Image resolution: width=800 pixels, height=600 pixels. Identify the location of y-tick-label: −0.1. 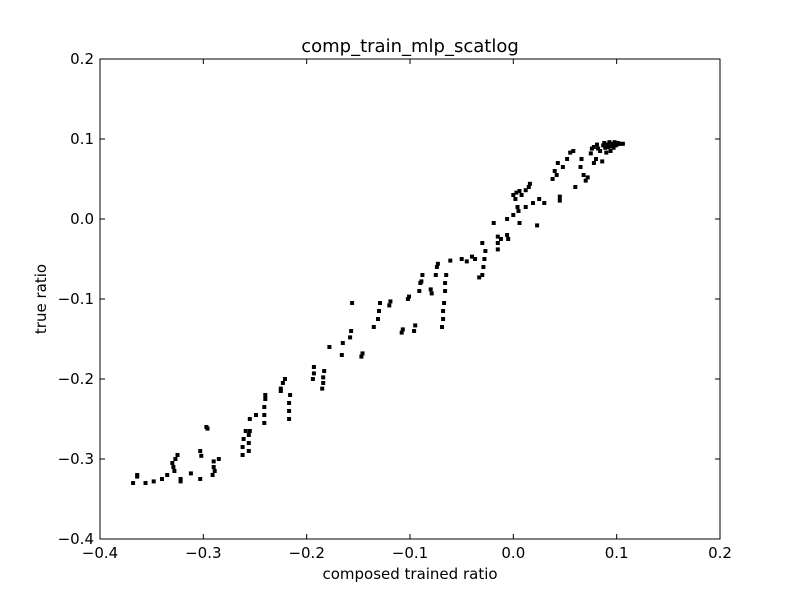
(76, 299).